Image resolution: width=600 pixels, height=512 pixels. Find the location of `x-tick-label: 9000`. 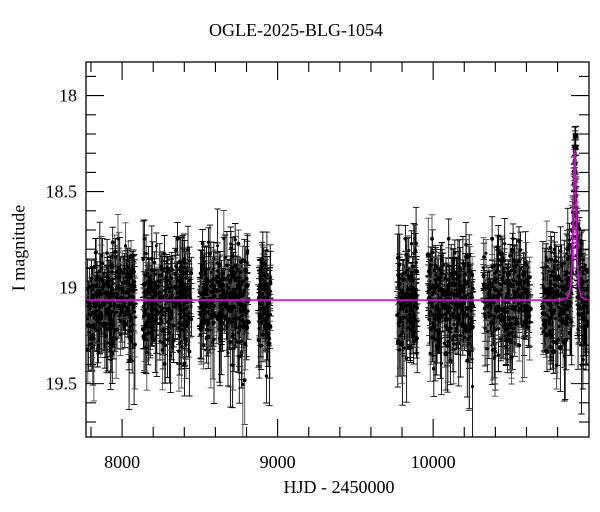

x-tick-label: 9000 is located at coordinates (278, 462).